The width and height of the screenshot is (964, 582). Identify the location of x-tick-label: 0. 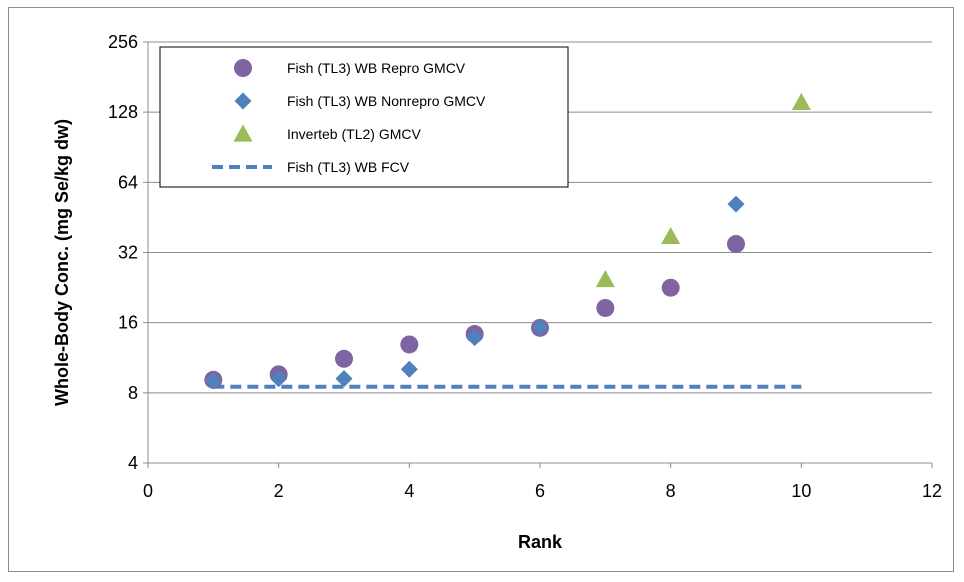
(148, 491).